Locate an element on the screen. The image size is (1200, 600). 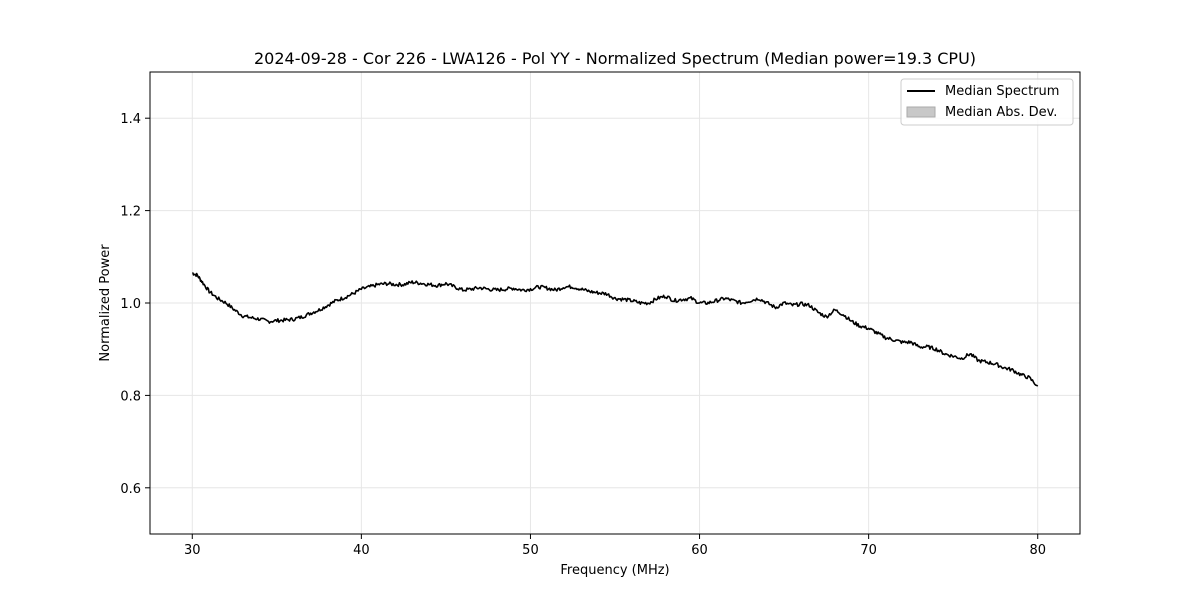
x-tick-label: 60 is located at coordinates (699, 550).